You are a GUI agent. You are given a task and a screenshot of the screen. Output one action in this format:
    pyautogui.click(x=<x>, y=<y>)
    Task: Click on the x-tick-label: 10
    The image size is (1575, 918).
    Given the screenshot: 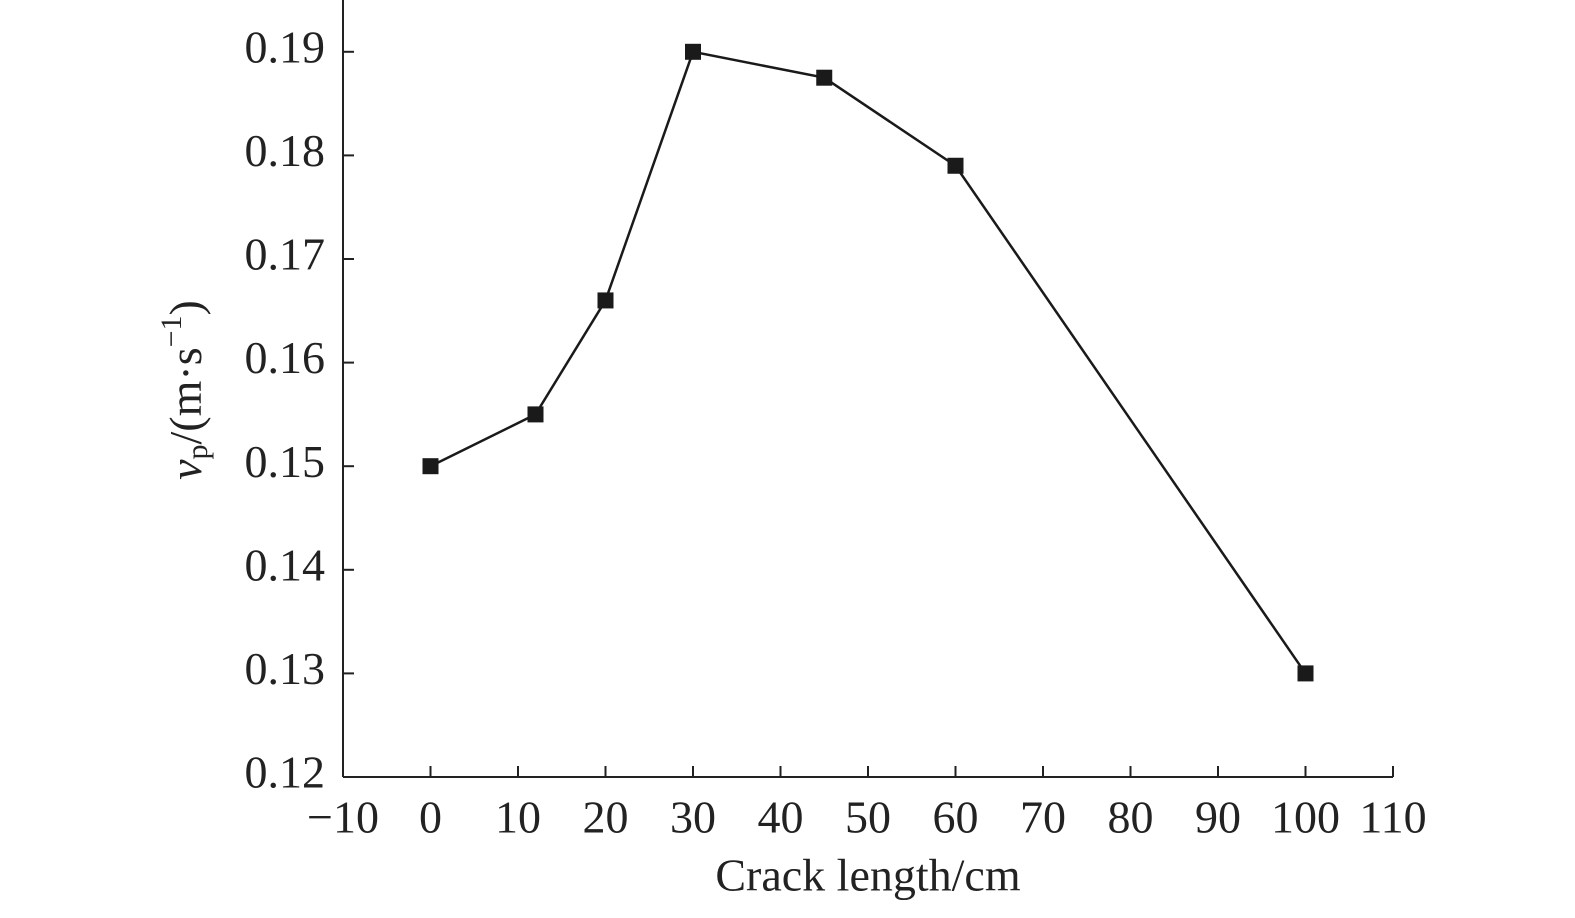 What is the action you would take?
    pyautogui.click(x=518, y=817)
    